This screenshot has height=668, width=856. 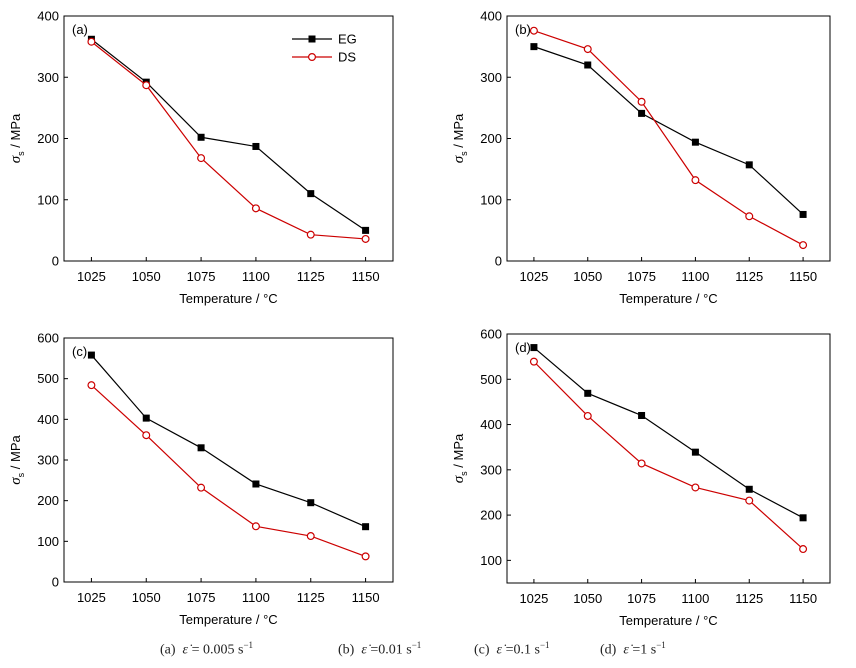 What do you see at coordinates (347, 57) in the screenshot?
I see `legend-ds-label: DS` at bounding box center [347, 57].